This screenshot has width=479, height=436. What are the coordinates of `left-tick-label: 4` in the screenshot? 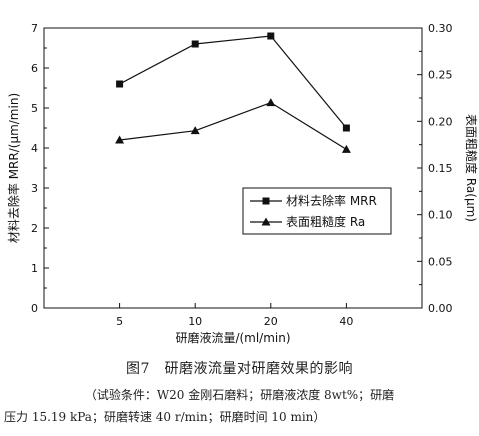 It's located at (34, 148).